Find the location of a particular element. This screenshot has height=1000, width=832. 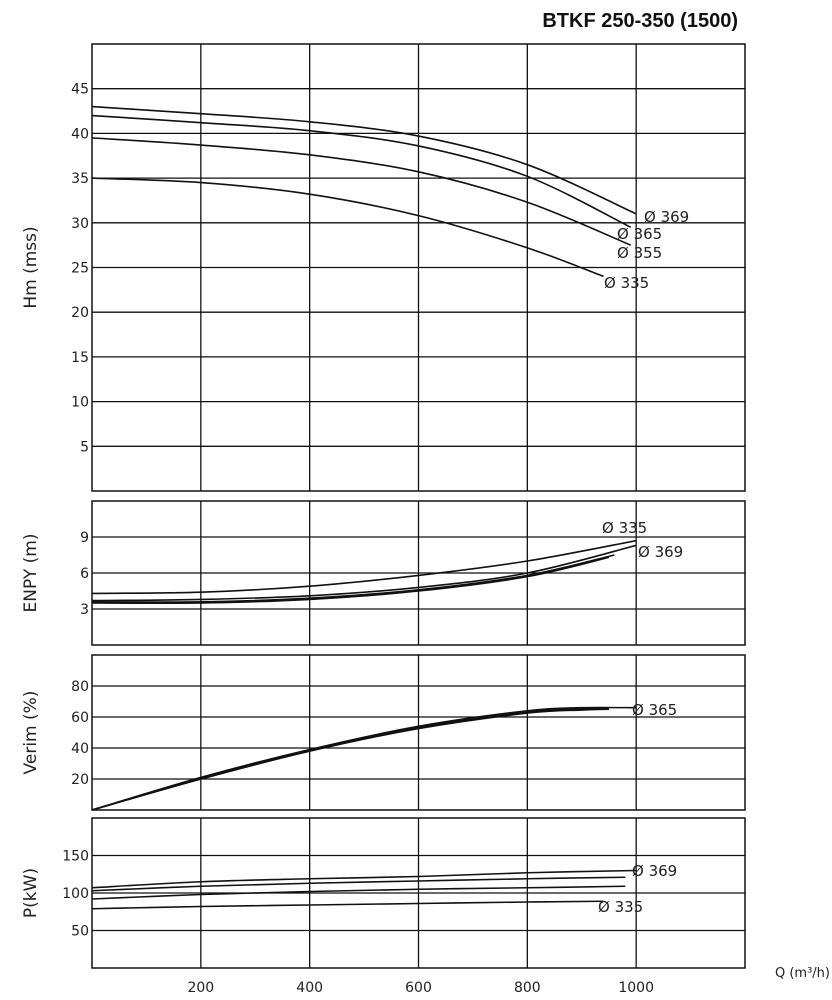

x-tick-label: 800 is located at coordinates (527, 988).